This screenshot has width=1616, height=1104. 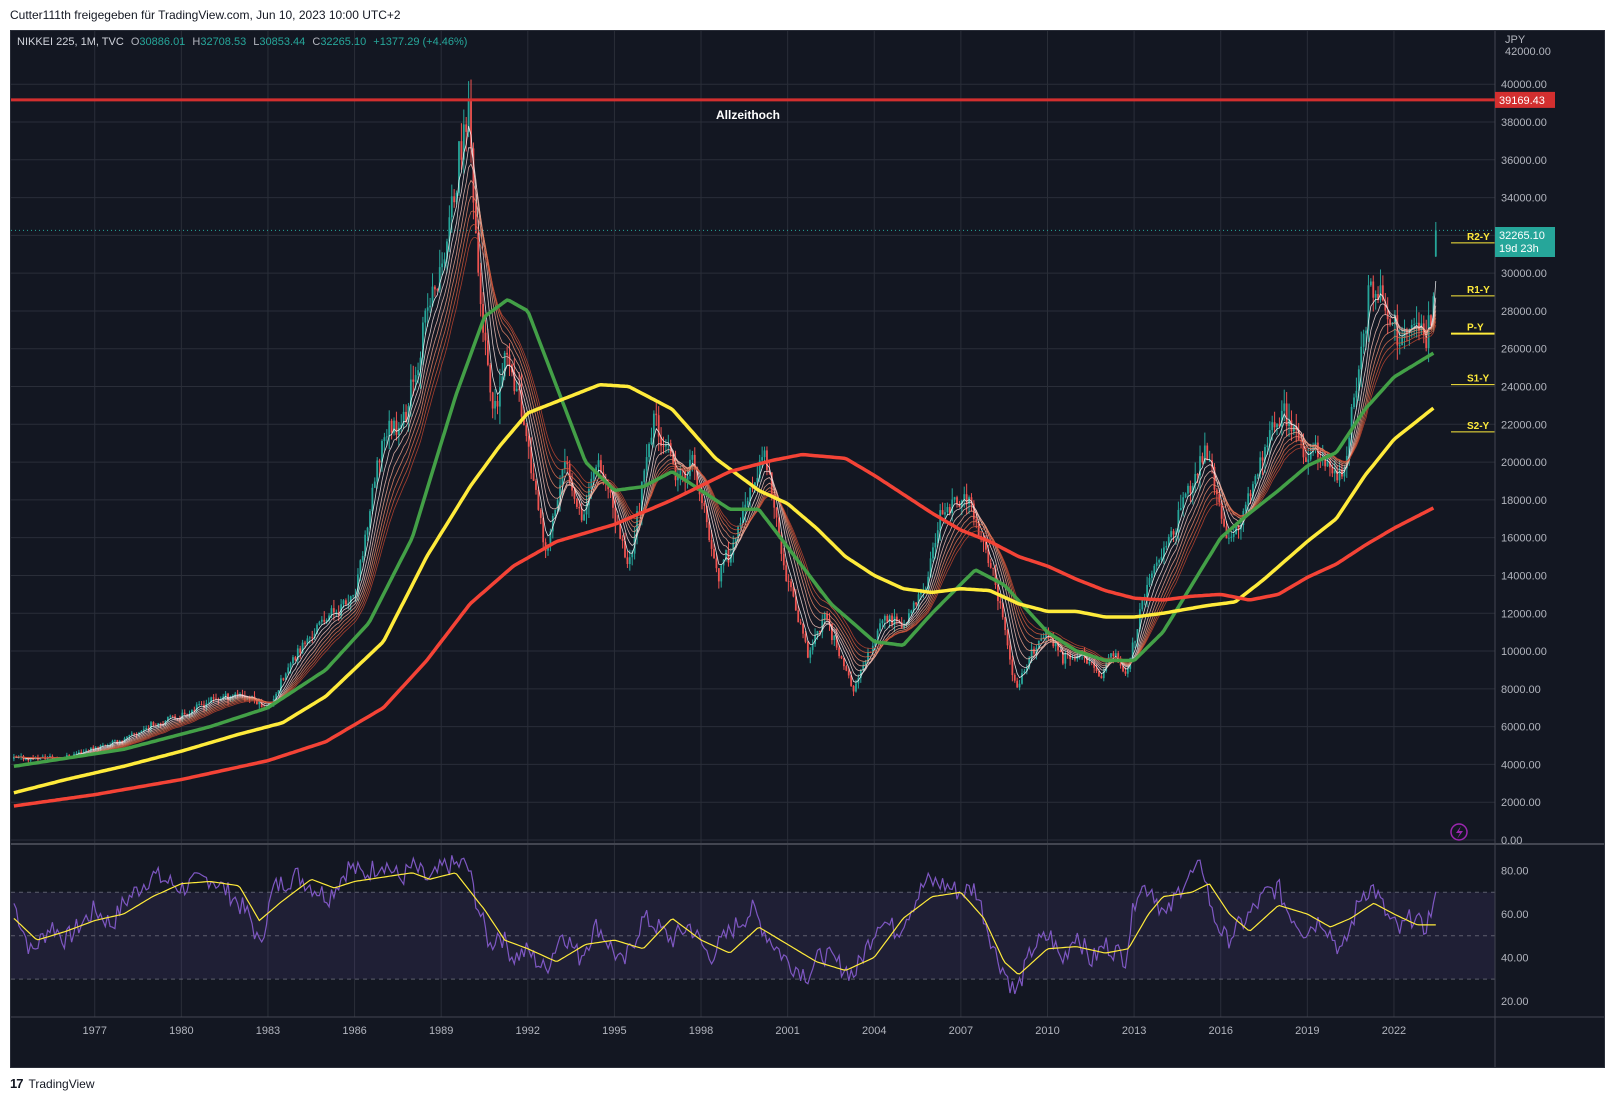 What do you see at coordinates (61, 1083) in the screenshot?
I see `footer-brand: TradingView` at bounding box center [61, 1083].